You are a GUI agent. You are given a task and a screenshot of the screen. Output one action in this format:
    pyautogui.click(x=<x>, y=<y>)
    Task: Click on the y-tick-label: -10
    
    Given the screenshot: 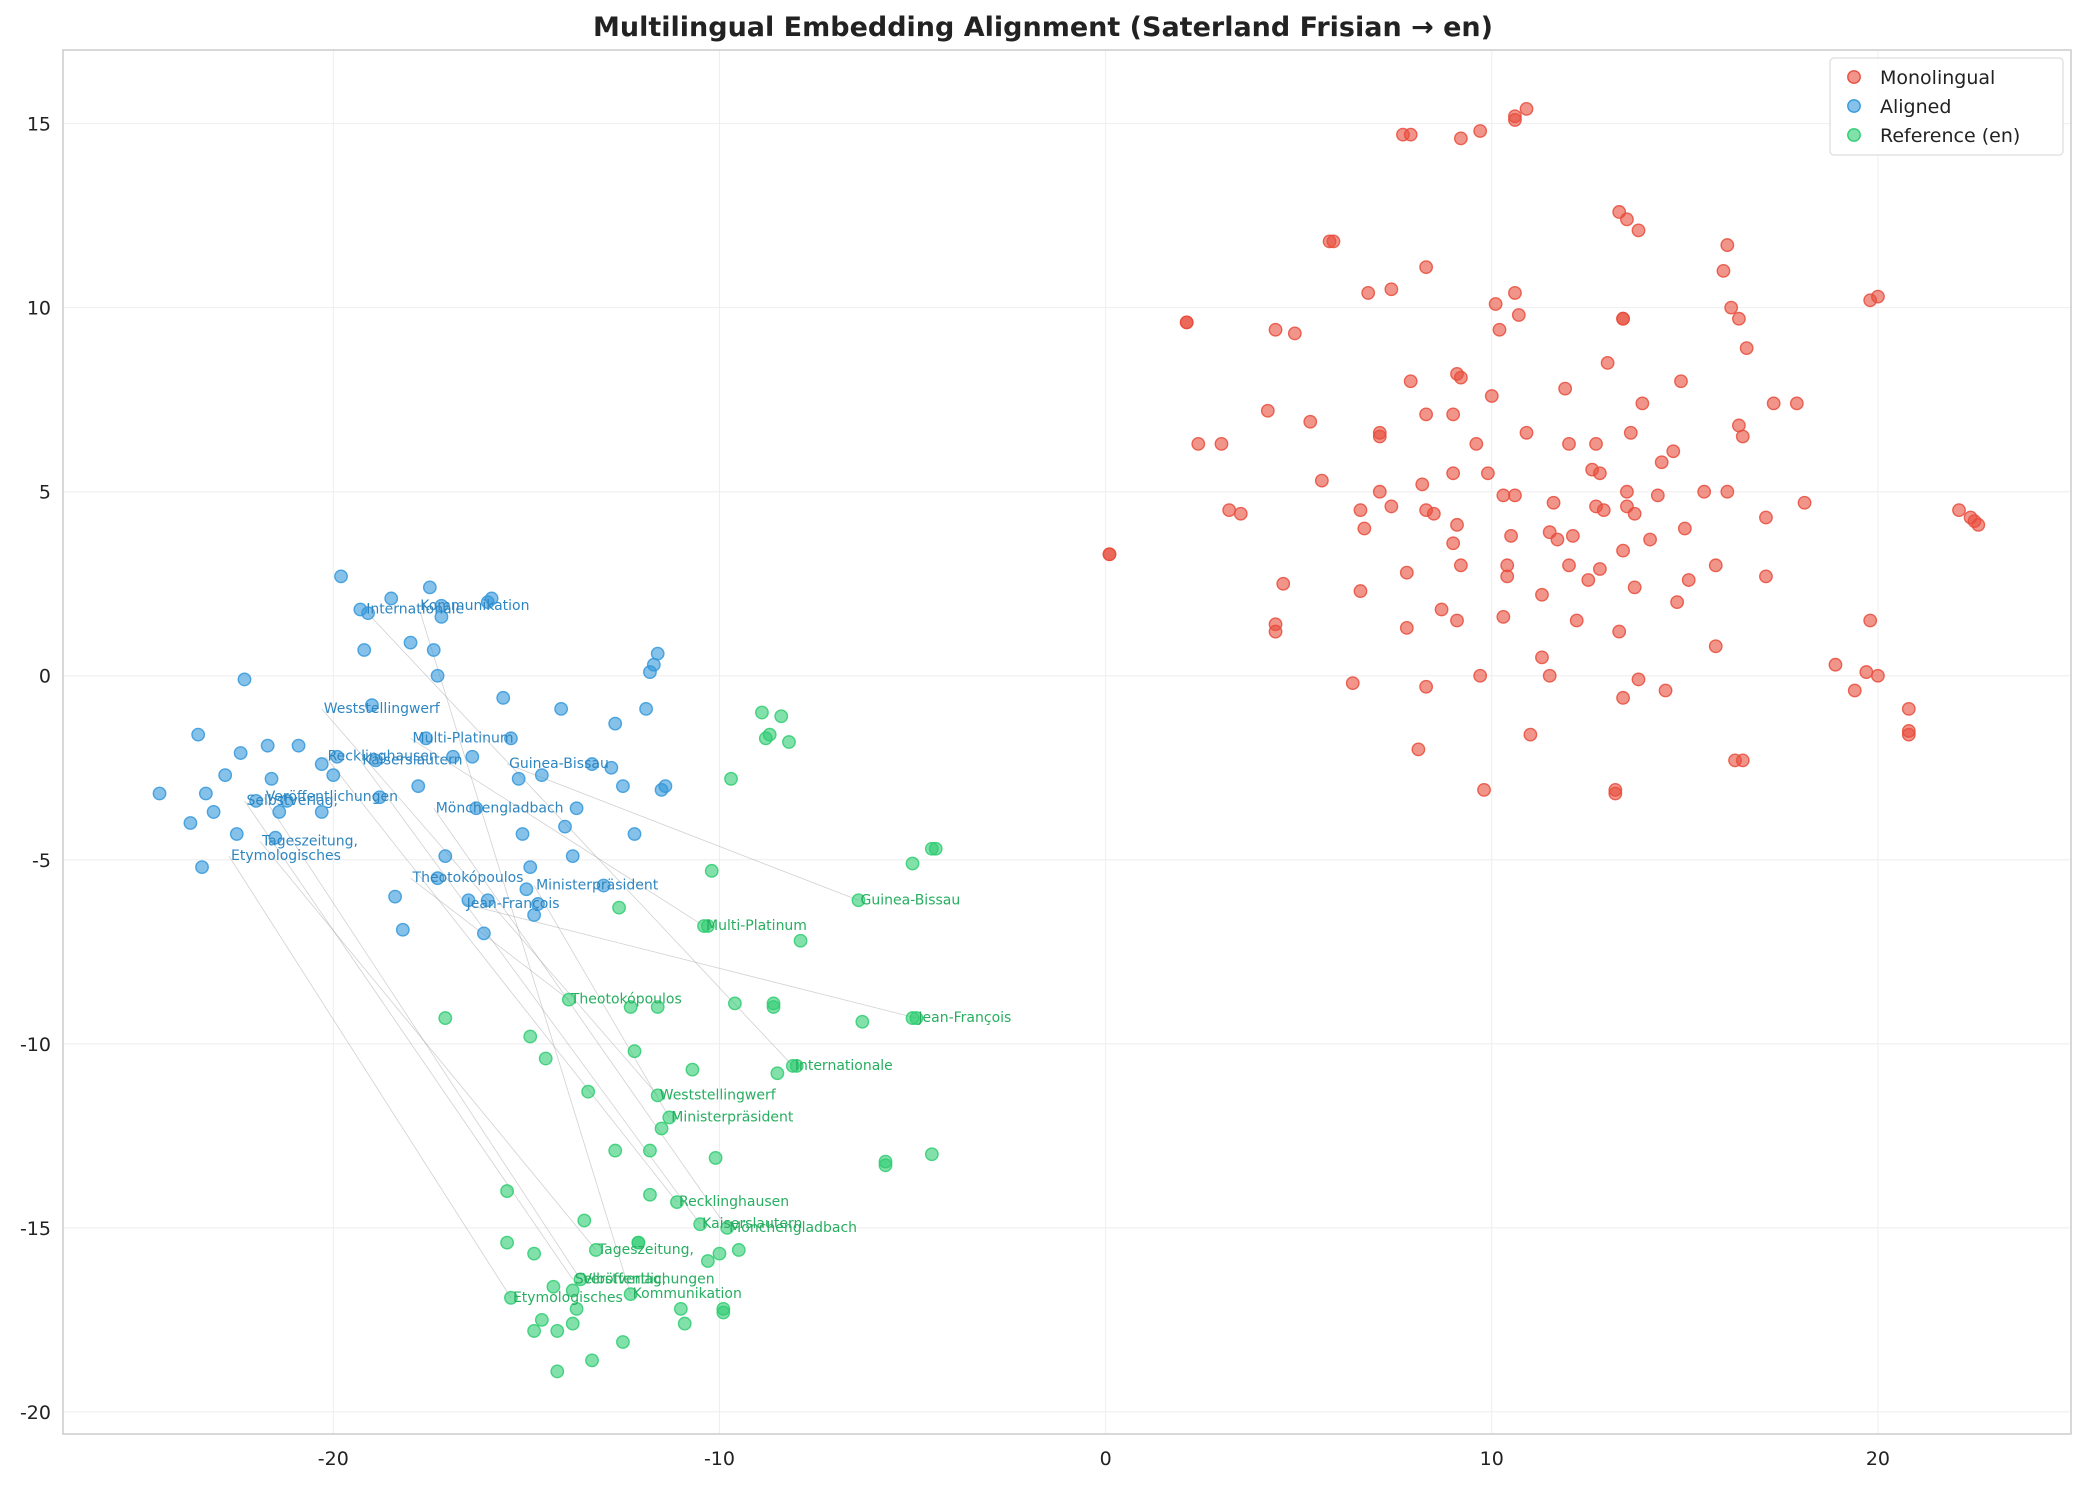 What is the action you would take?
    pyautogui.click(x=35, y=1045)
    